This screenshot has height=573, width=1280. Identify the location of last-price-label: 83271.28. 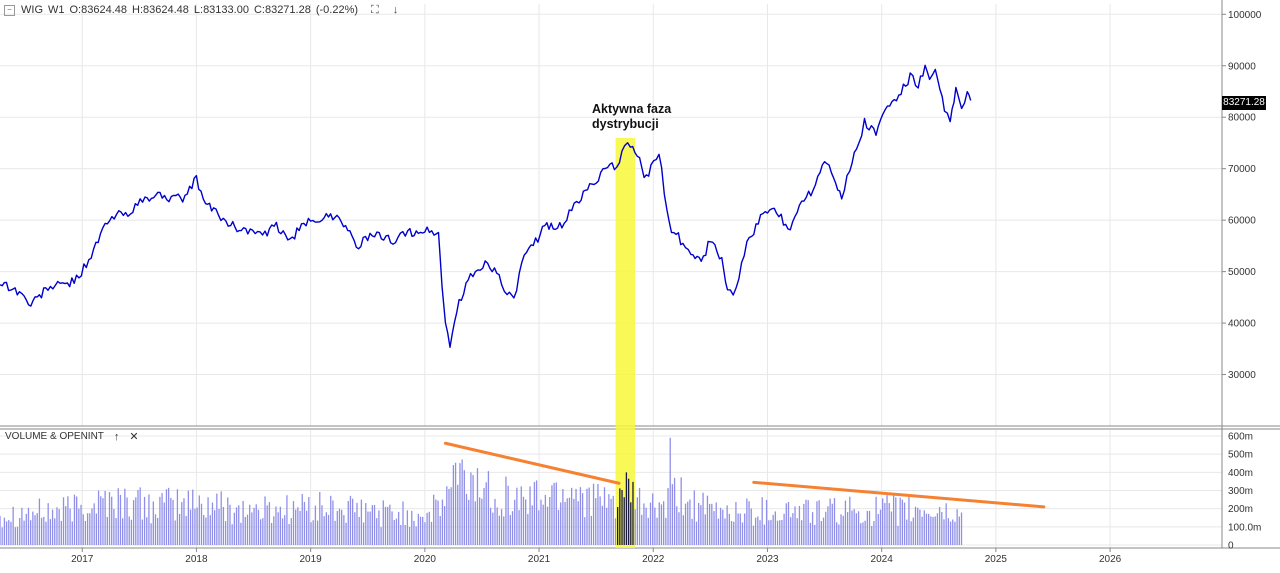
(1244, 103).